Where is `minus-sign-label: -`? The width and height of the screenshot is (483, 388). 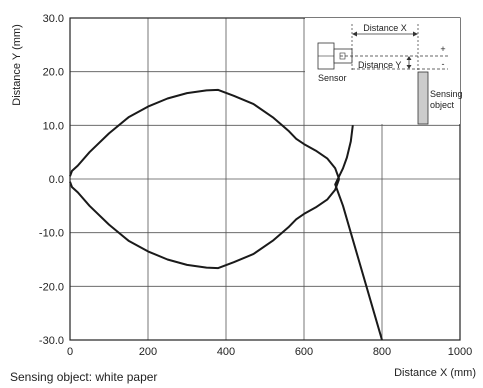
minus-sign-label: - is located at coordinates (443, 64).